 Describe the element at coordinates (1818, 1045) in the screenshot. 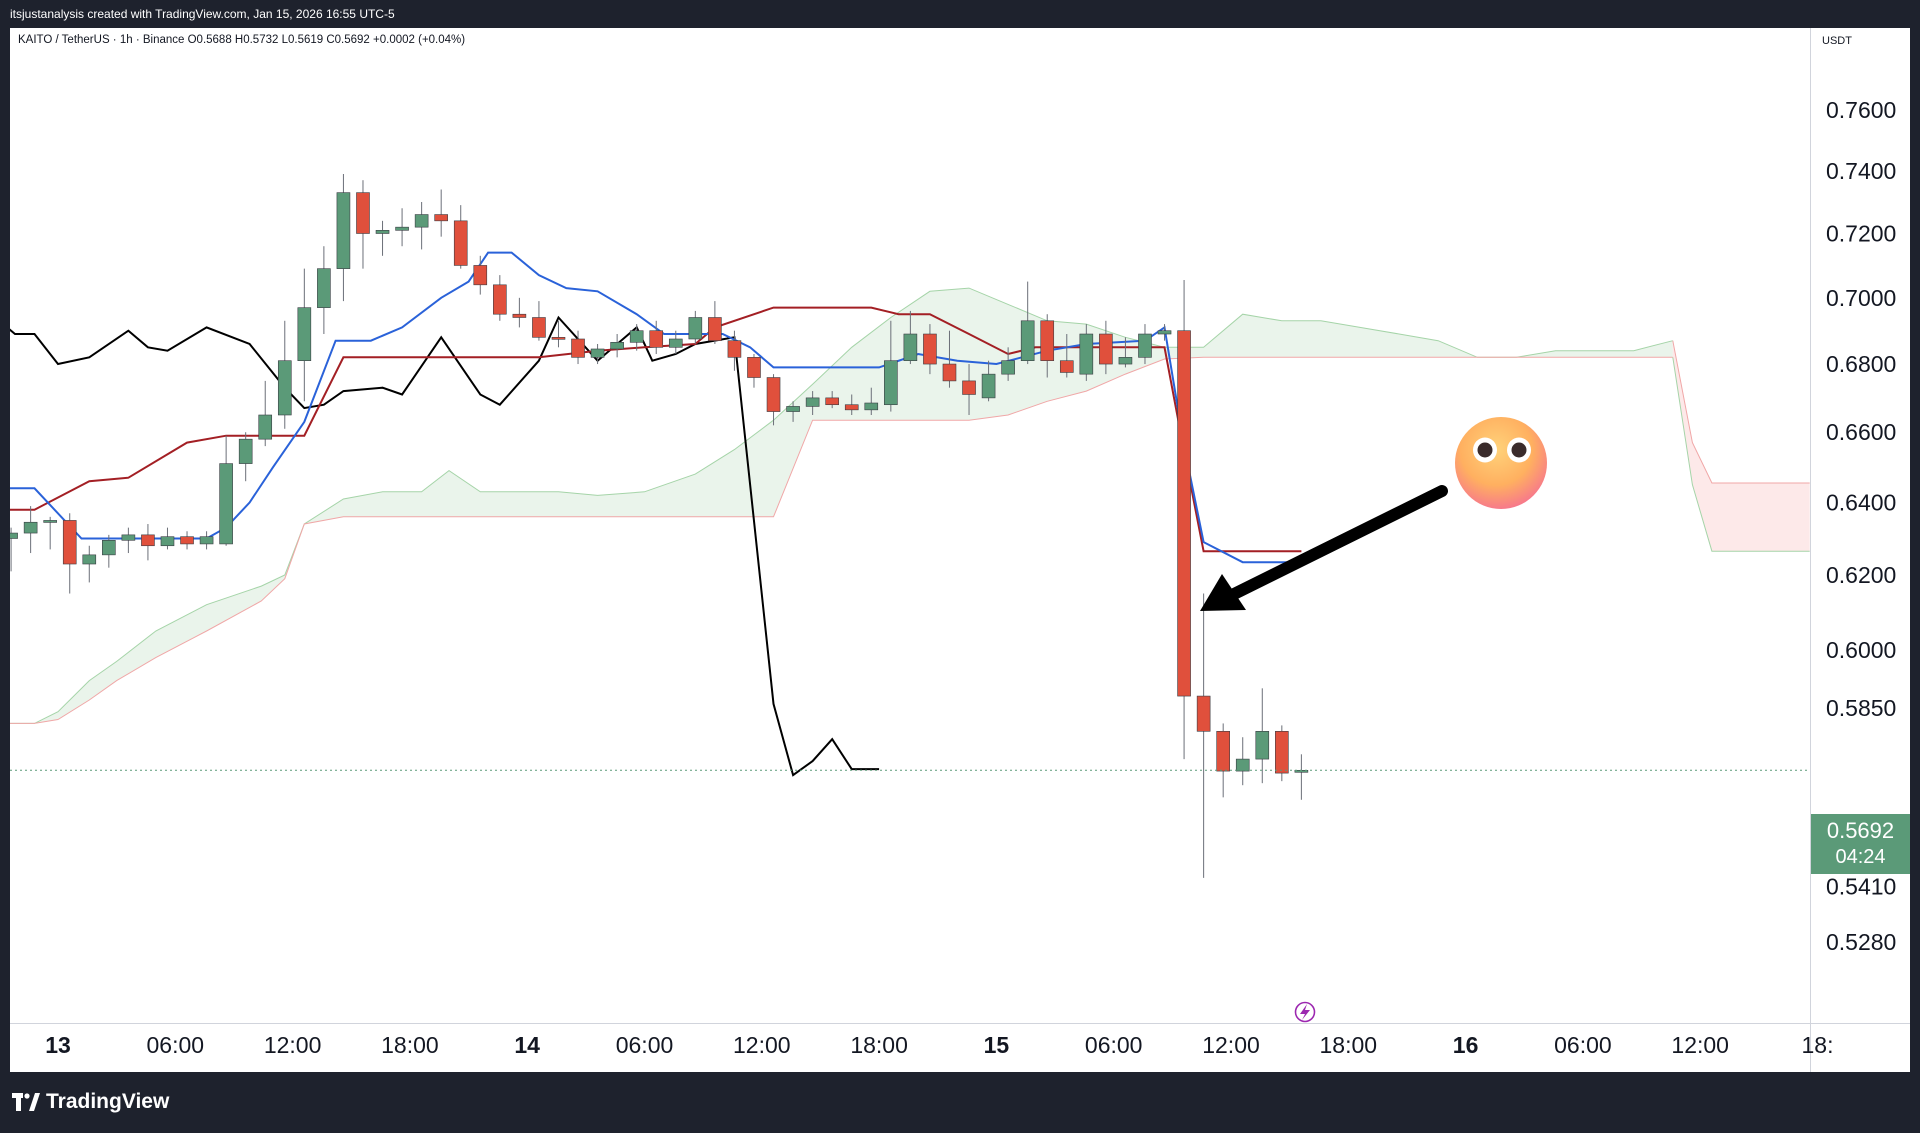

I see `time-tick-label: 18:` at that location.